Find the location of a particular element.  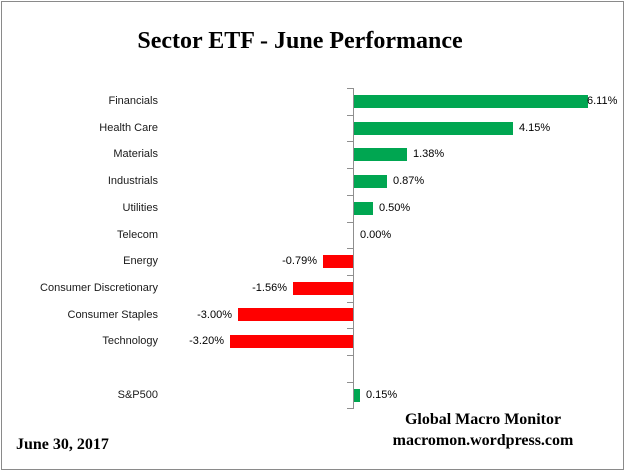

value-label: 0.00% is located at coordinates (376, 235).